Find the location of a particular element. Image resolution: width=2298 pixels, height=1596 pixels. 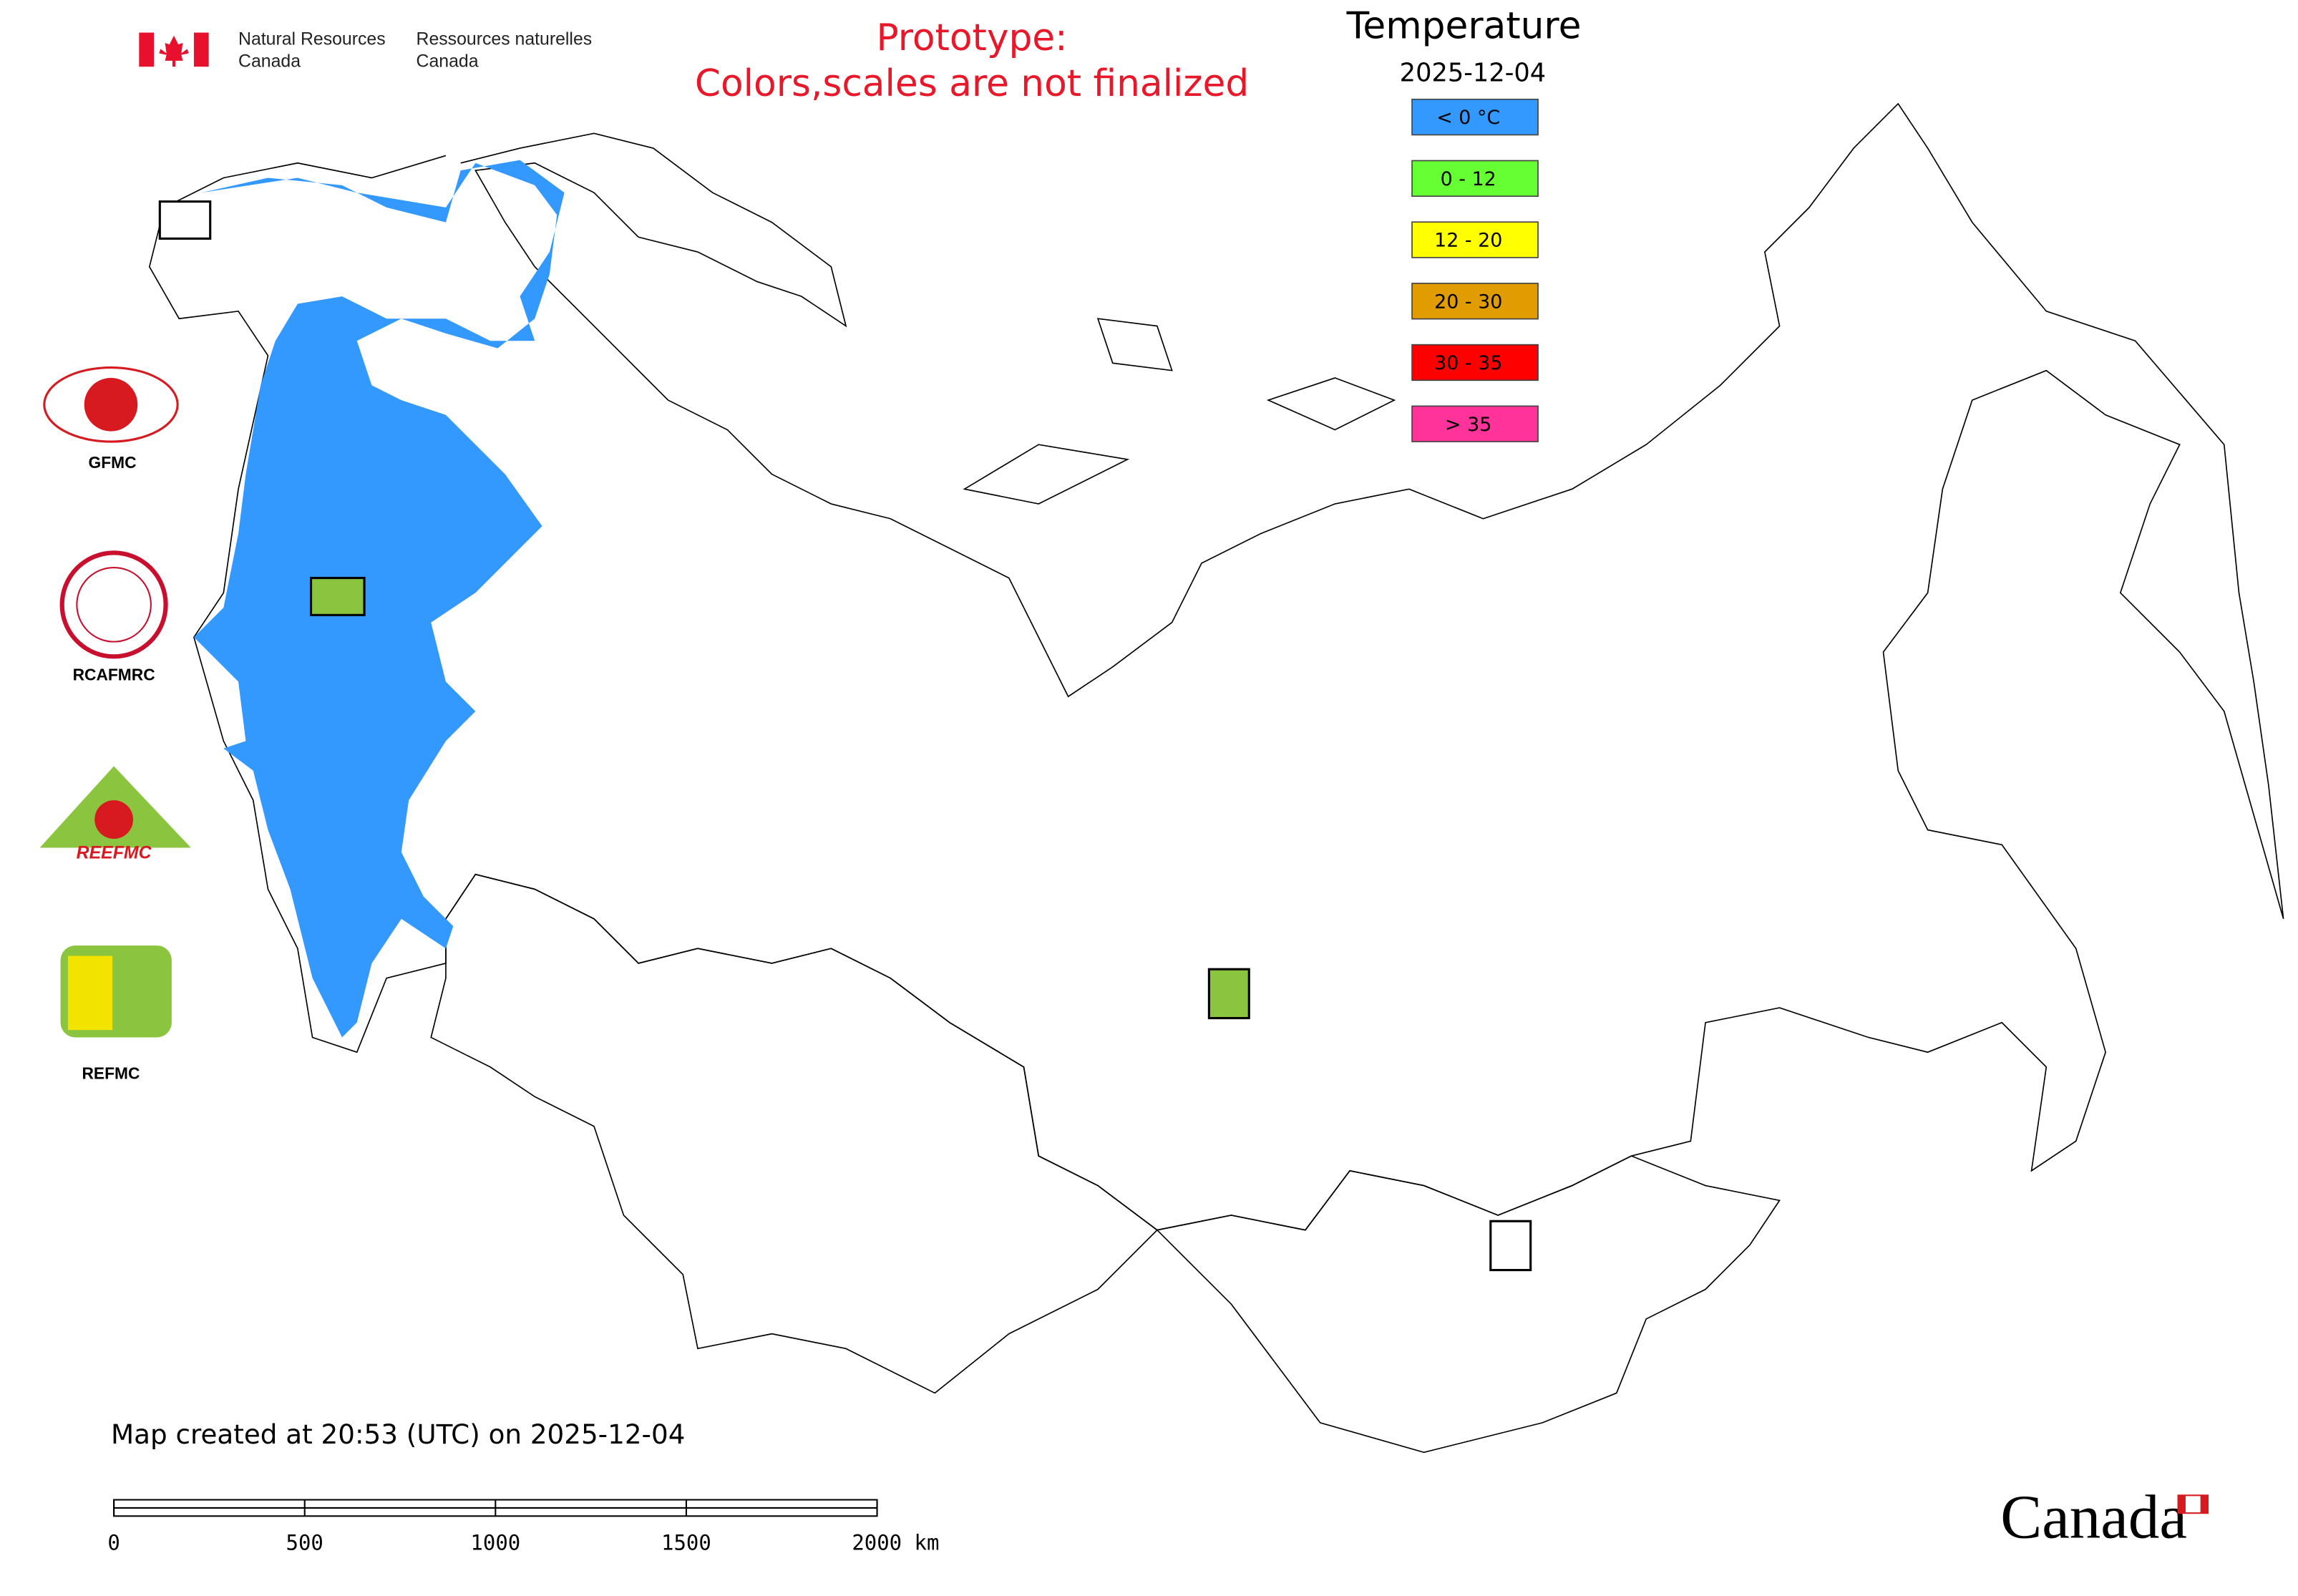

legend-label: < 0 °C is located at coordinates (1468, 118).